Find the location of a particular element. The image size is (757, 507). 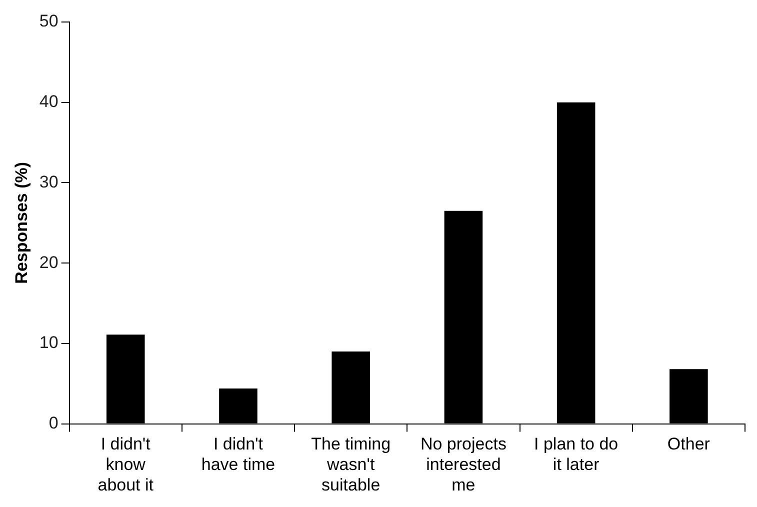

x-tick-label: I didn't have time is located at coordinates (238, 454).